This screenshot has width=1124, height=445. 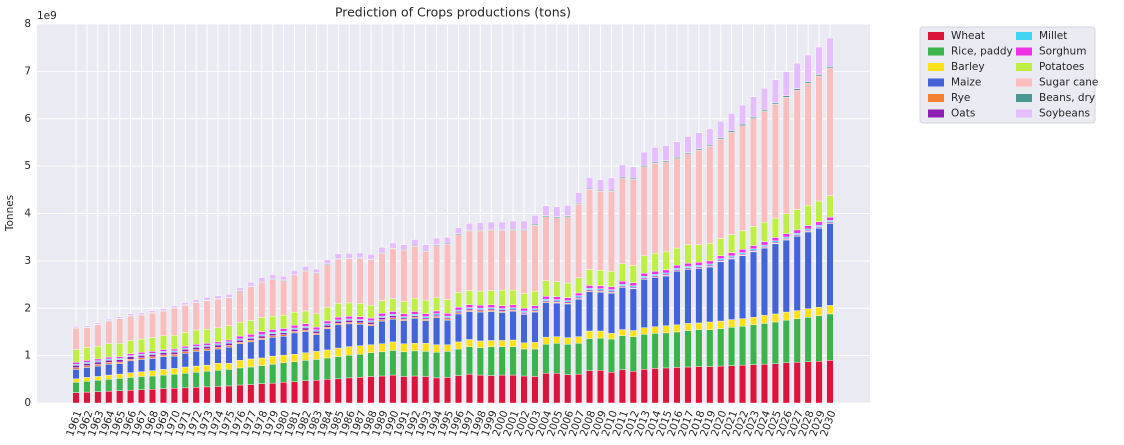 I want to click on legend-label: Barley, so click(x=968, y=67).